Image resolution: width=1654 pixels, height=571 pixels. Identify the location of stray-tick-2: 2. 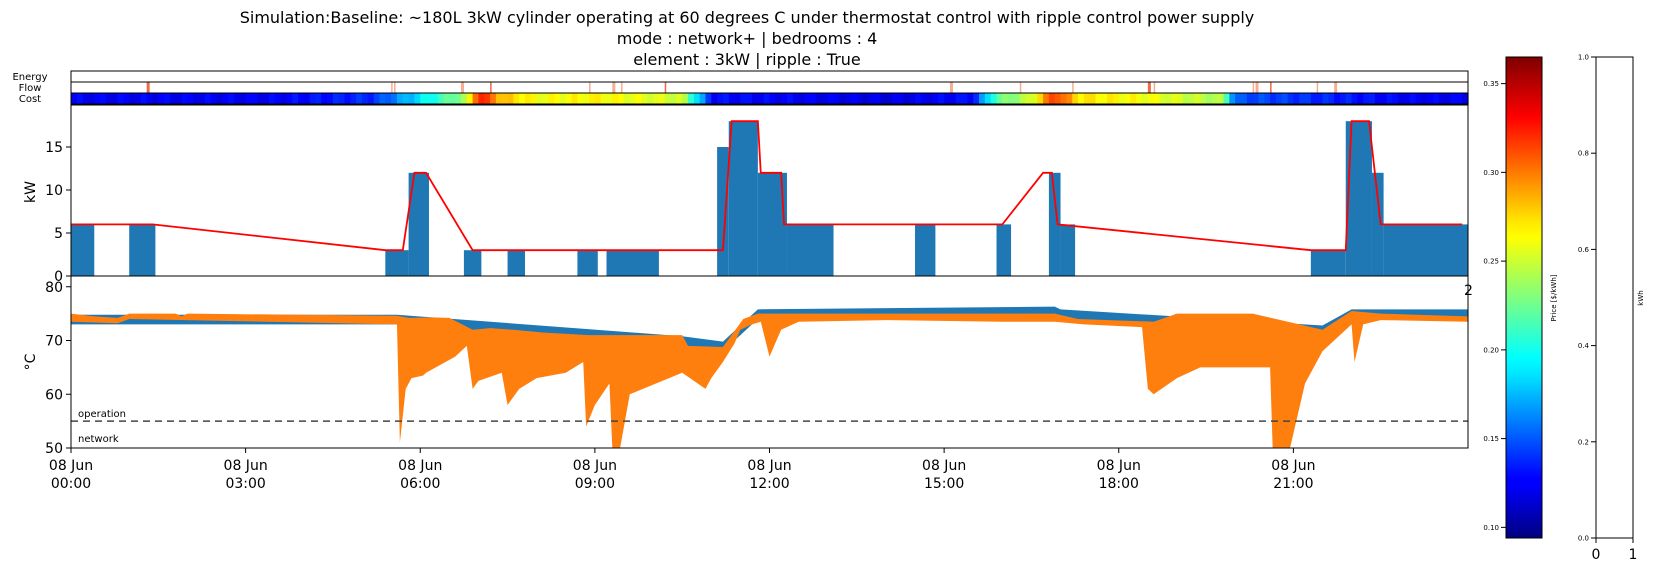
(1468, 291).